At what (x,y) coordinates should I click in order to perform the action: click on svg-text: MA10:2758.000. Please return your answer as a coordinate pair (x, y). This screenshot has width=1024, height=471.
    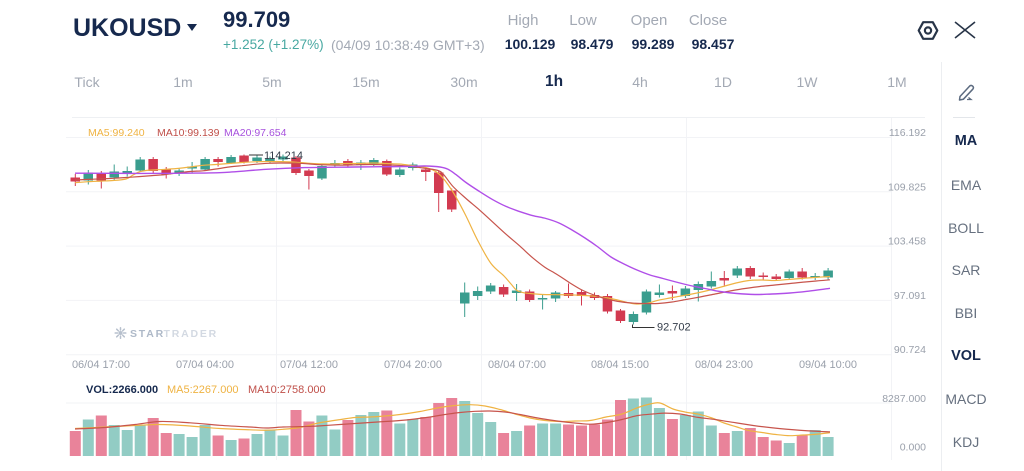
    Looking at the image, I should click on (287, 390).